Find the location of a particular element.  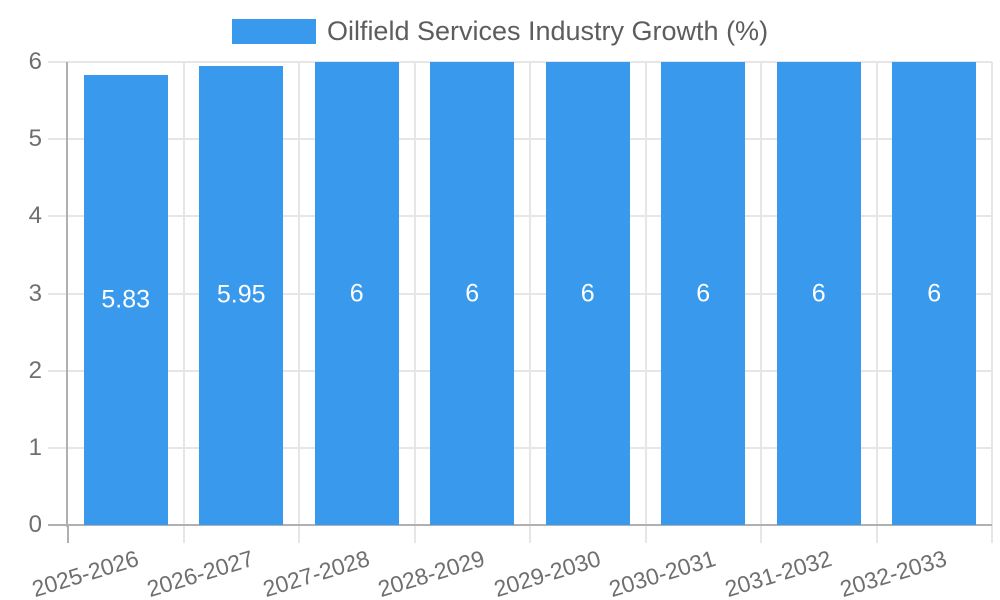

legend: Oilfield Services Industry Growth (%) is located at coordinates (500, 31).